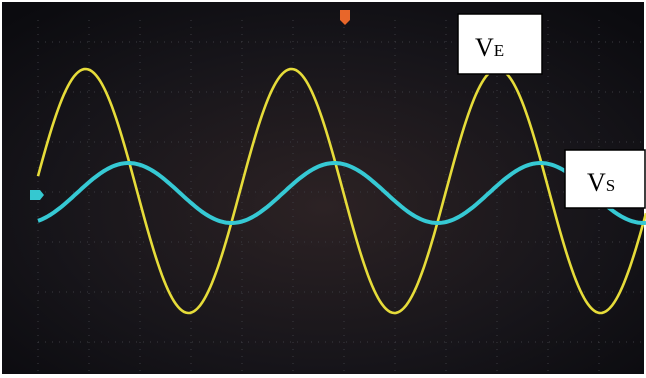 The height and width of the screenshot is (378, 646). I want to click on label-ve: VE, so click(489, 47).